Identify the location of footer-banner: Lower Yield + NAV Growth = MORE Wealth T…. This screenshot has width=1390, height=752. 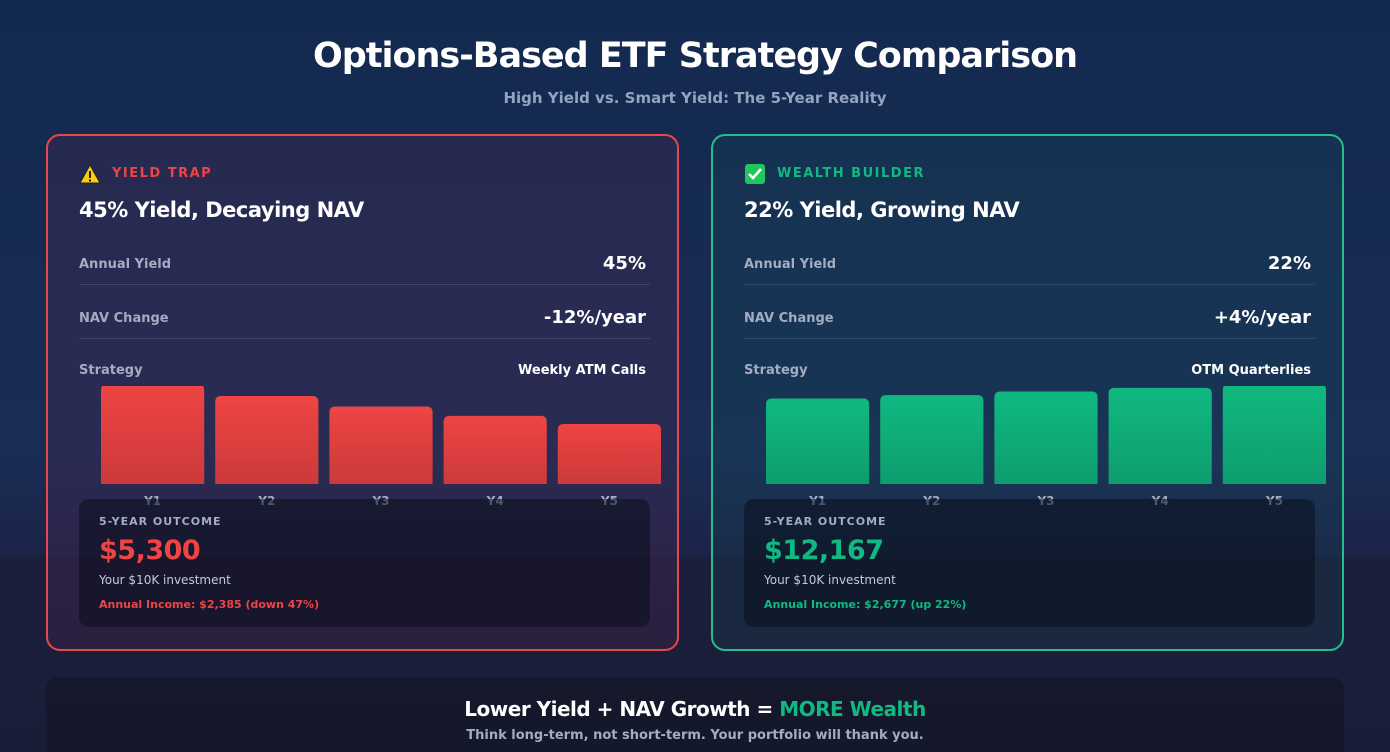
(695, 714).